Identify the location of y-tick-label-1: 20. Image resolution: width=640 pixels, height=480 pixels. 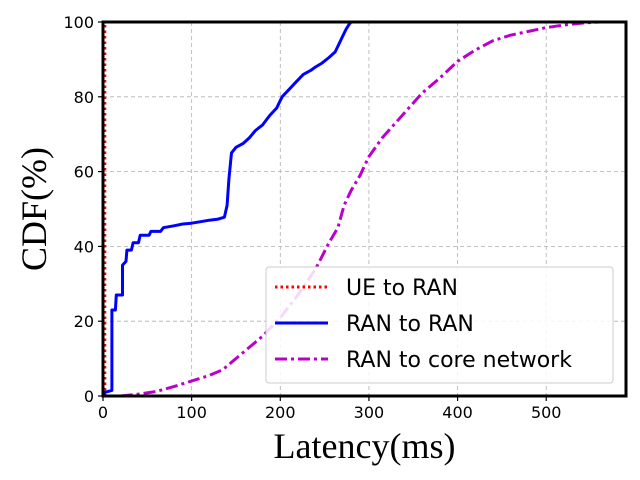
(84, 321).